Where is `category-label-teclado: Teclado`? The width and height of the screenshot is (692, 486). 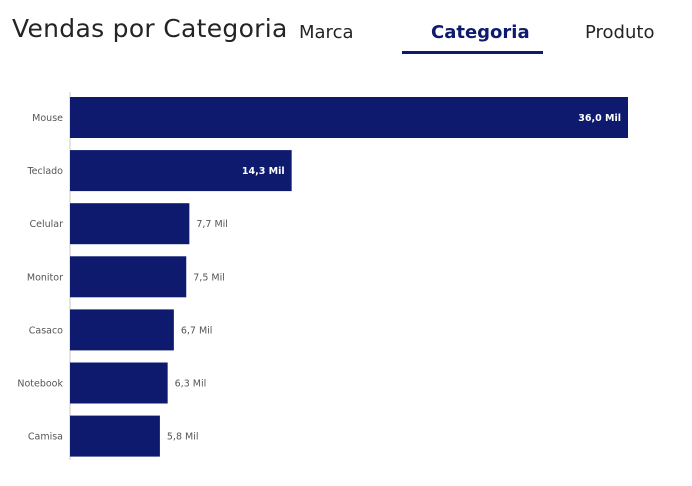
category-label-teclado: Teclado is located at coordinates (44, 171).